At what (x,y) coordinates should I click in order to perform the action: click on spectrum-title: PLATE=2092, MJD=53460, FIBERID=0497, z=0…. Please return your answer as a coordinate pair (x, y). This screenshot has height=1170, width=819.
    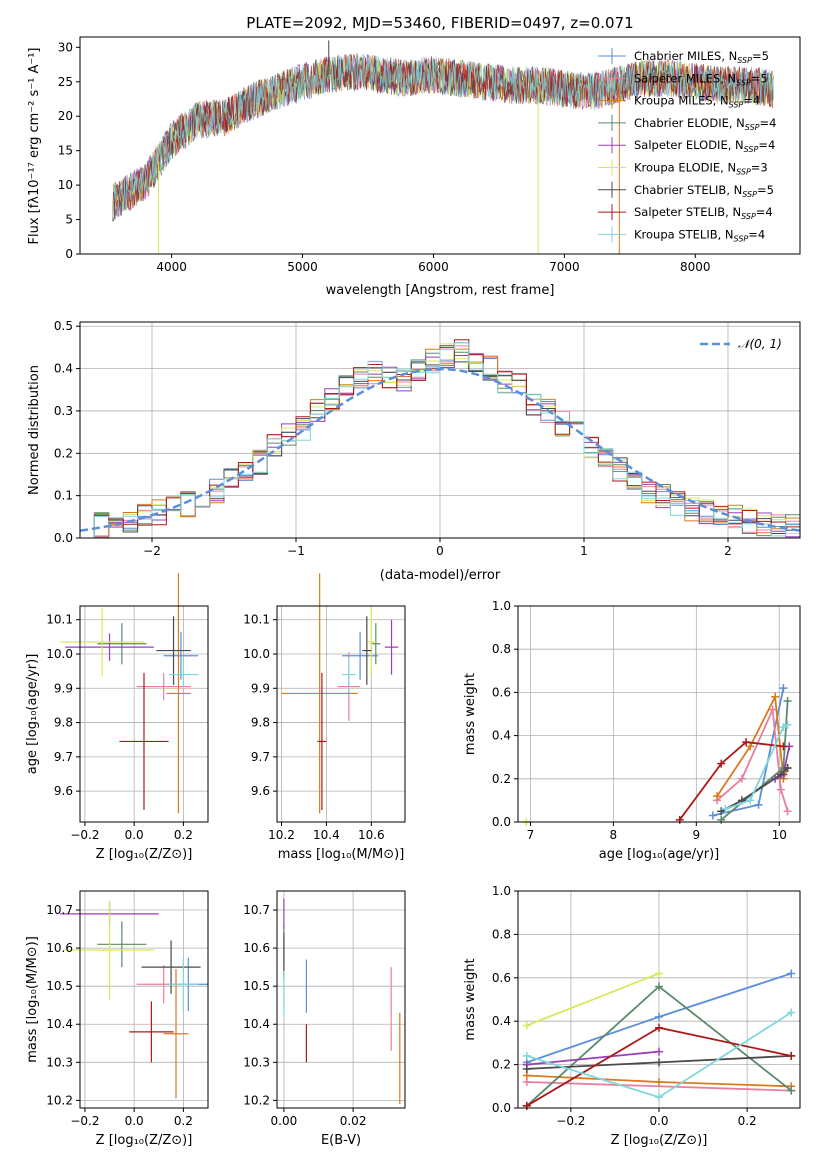
    Looking at the image, I should click on (439, 23).